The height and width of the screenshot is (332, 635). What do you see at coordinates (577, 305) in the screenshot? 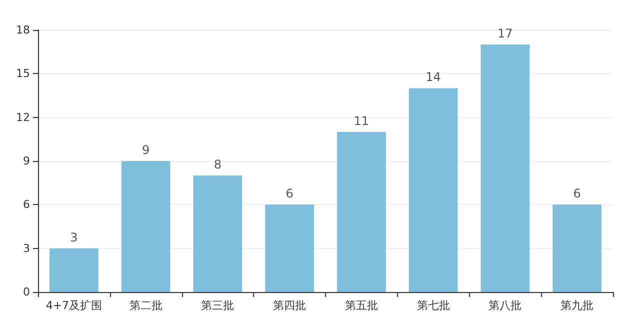
I see `x-tick-label: 第九批` at bounding box center [577, 305].